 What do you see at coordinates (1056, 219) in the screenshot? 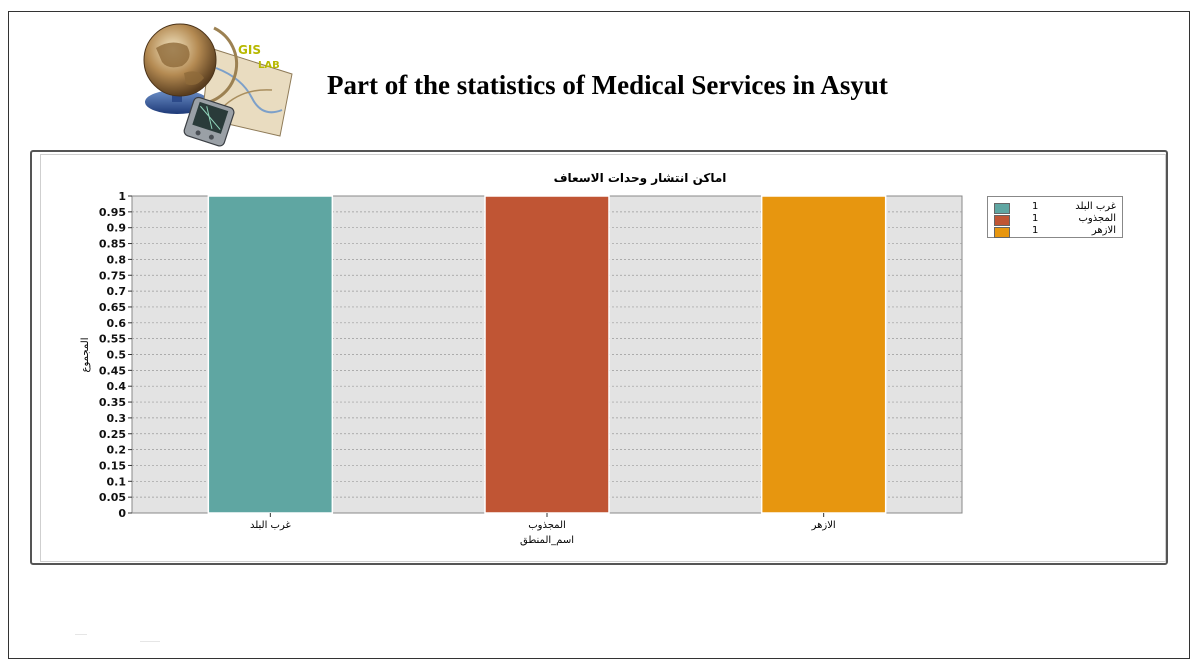
I see `legend-item: 1 المجذوب` at bounding box center [1056, 219].